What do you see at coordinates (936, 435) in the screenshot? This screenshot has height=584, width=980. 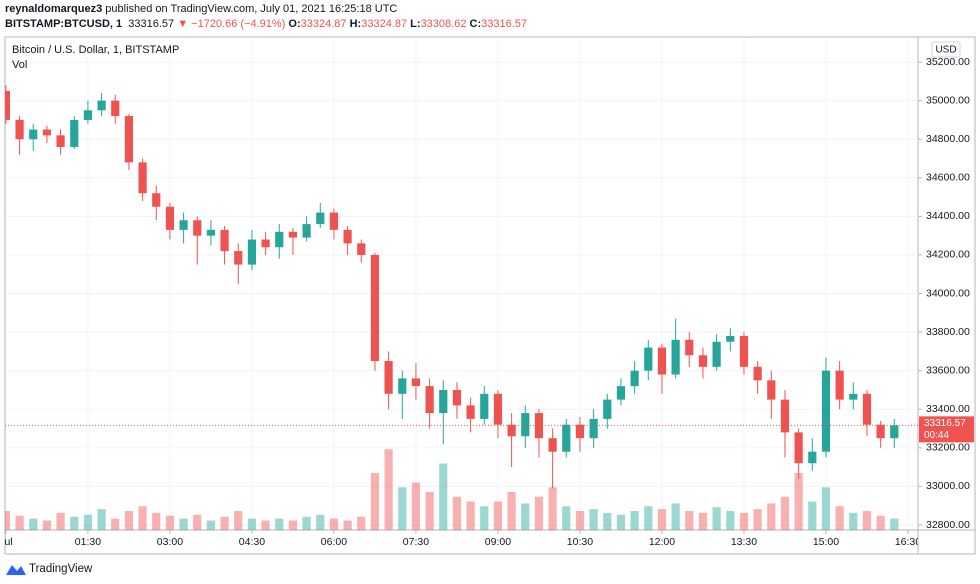 I see `countdown: 00:44` at bounding box center [936, 435].